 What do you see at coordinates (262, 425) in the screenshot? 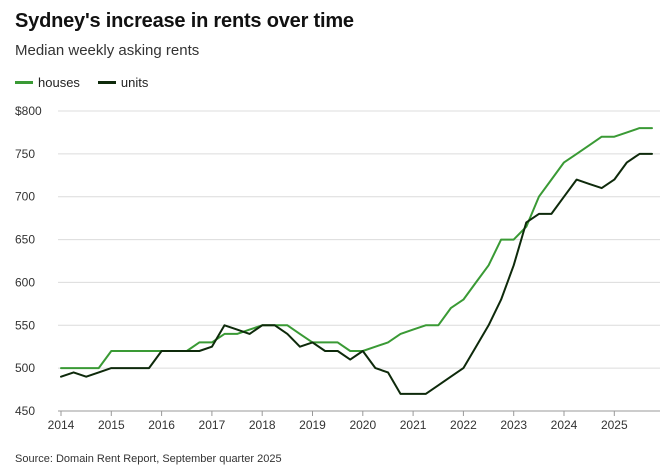
I see `x-tick-label: 2018` at bounding box center [262, 425].